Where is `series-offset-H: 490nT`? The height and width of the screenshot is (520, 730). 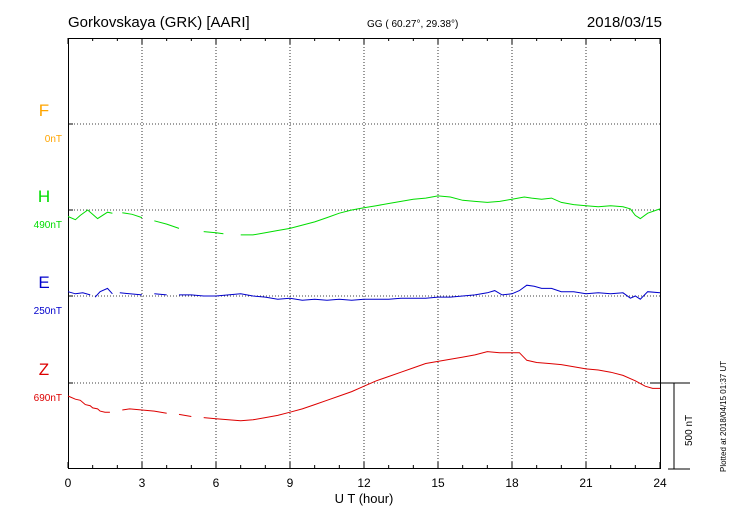 series-offset-H: 490nT is located at coordinates (48, 225).